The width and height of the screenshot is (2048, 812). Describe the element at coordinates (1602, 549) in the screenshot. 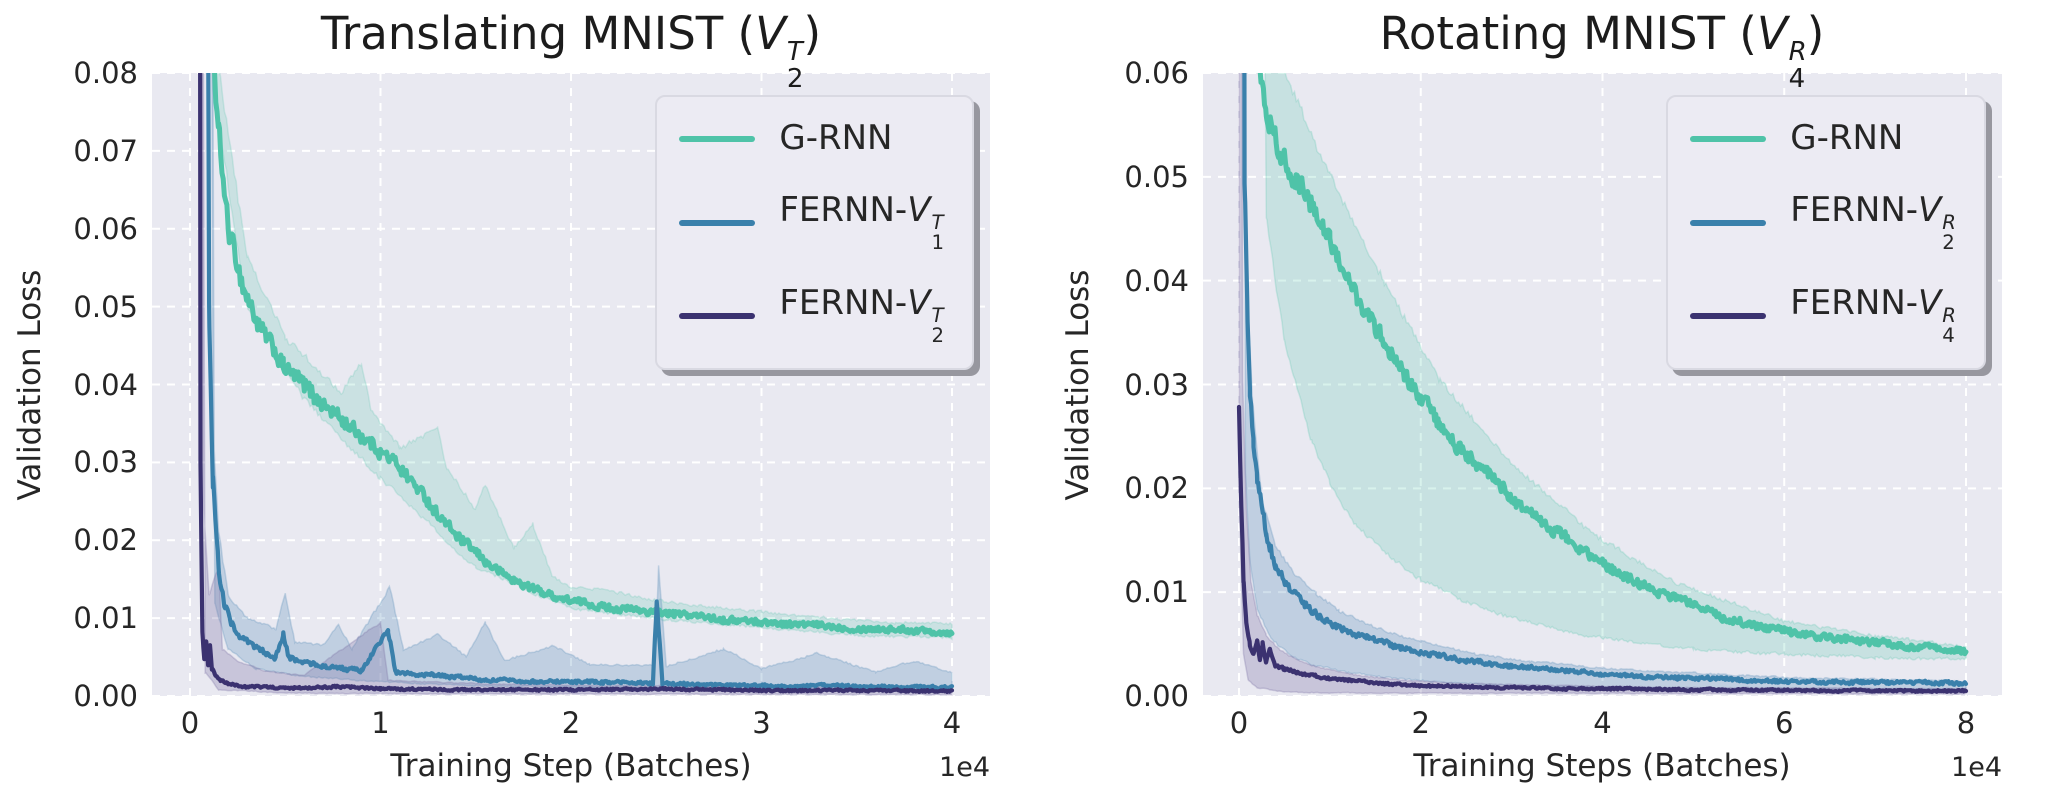

I see `series-line-fernn-v-4-r` at that location.